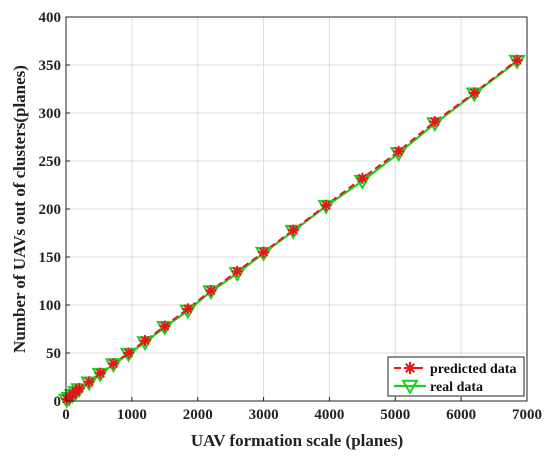 This screenshot has width=550, height=460. I want to click on y-axis-label: Number of UAVs out of clusters(planes), so click(19, 209).